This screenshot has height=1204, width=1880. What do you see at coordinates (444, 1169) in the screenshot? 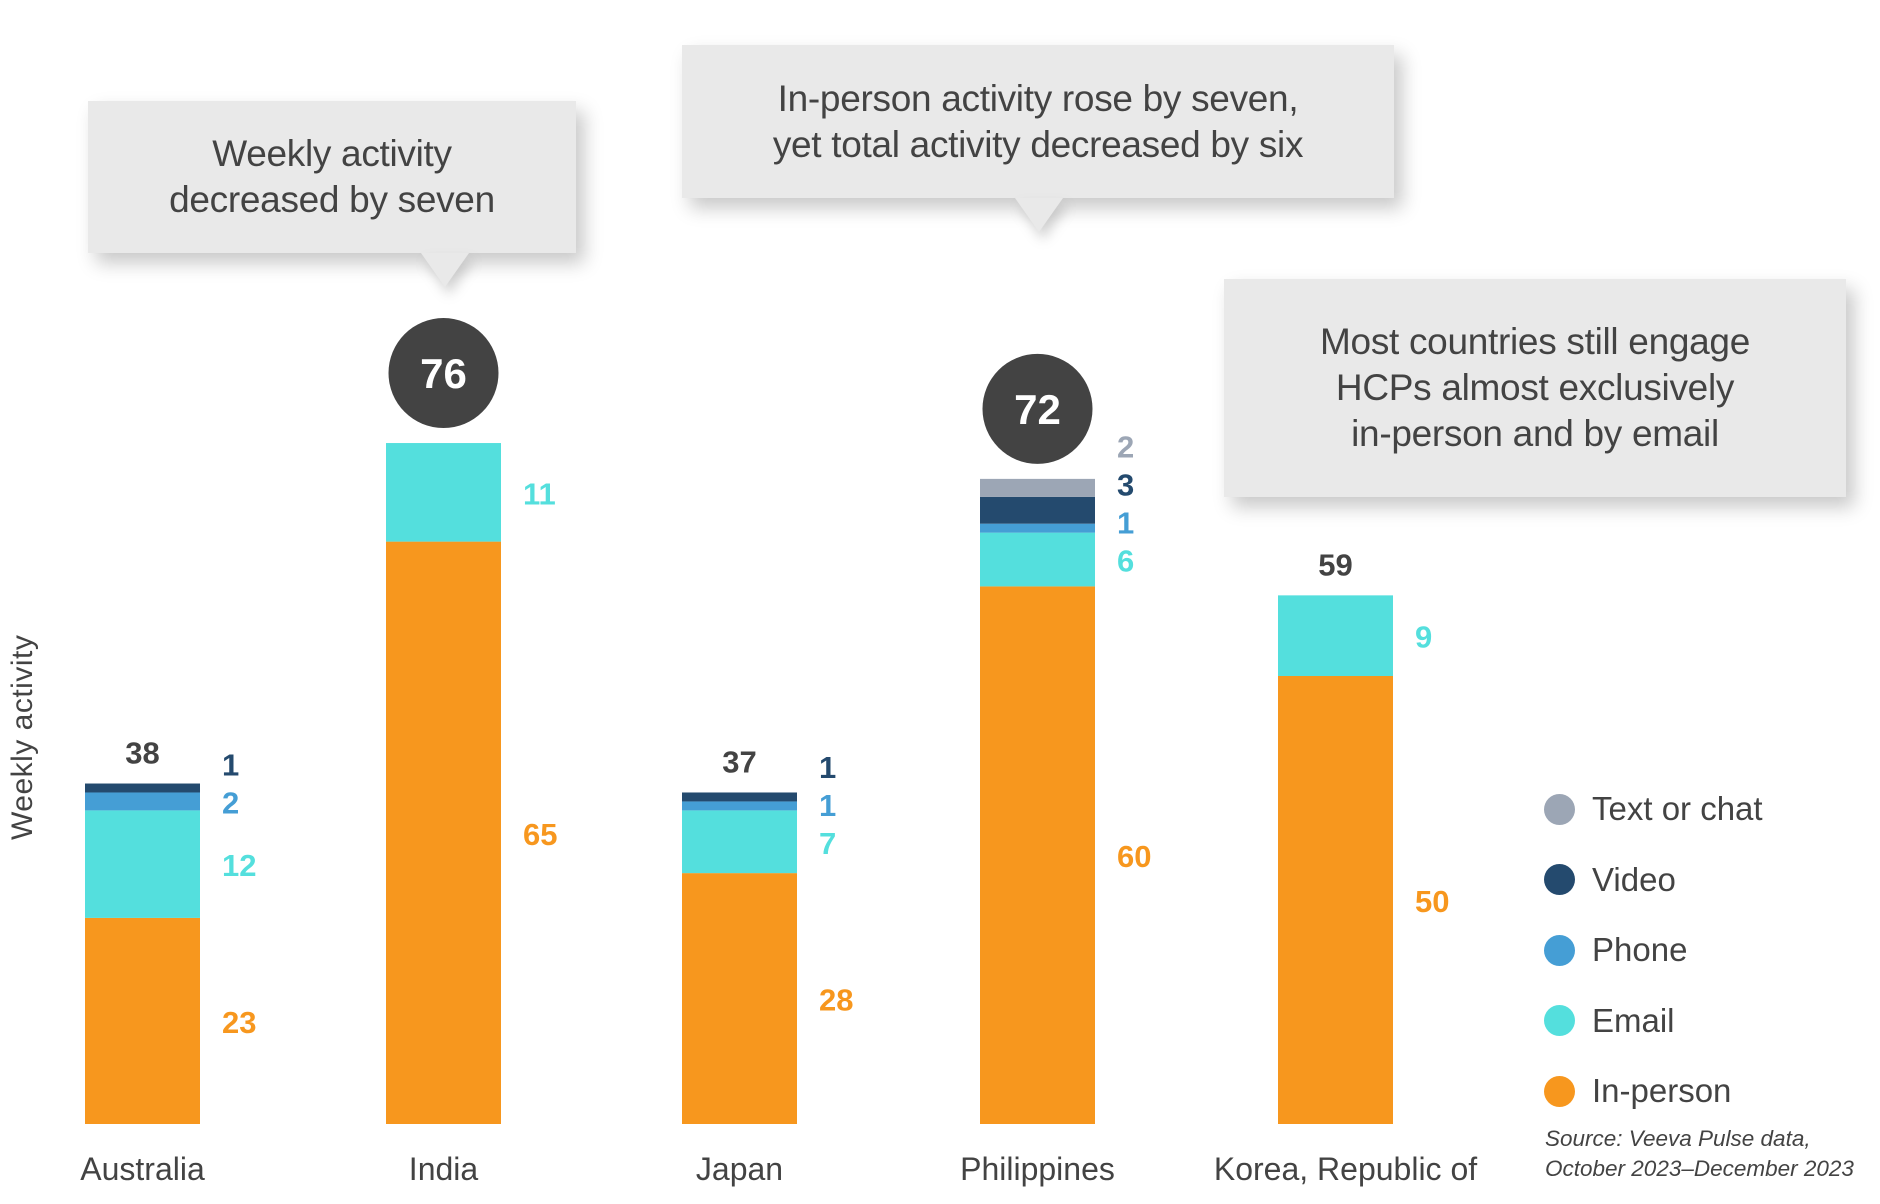
I see `x-tick-label-india: India` at bounding box center [444, 1169].